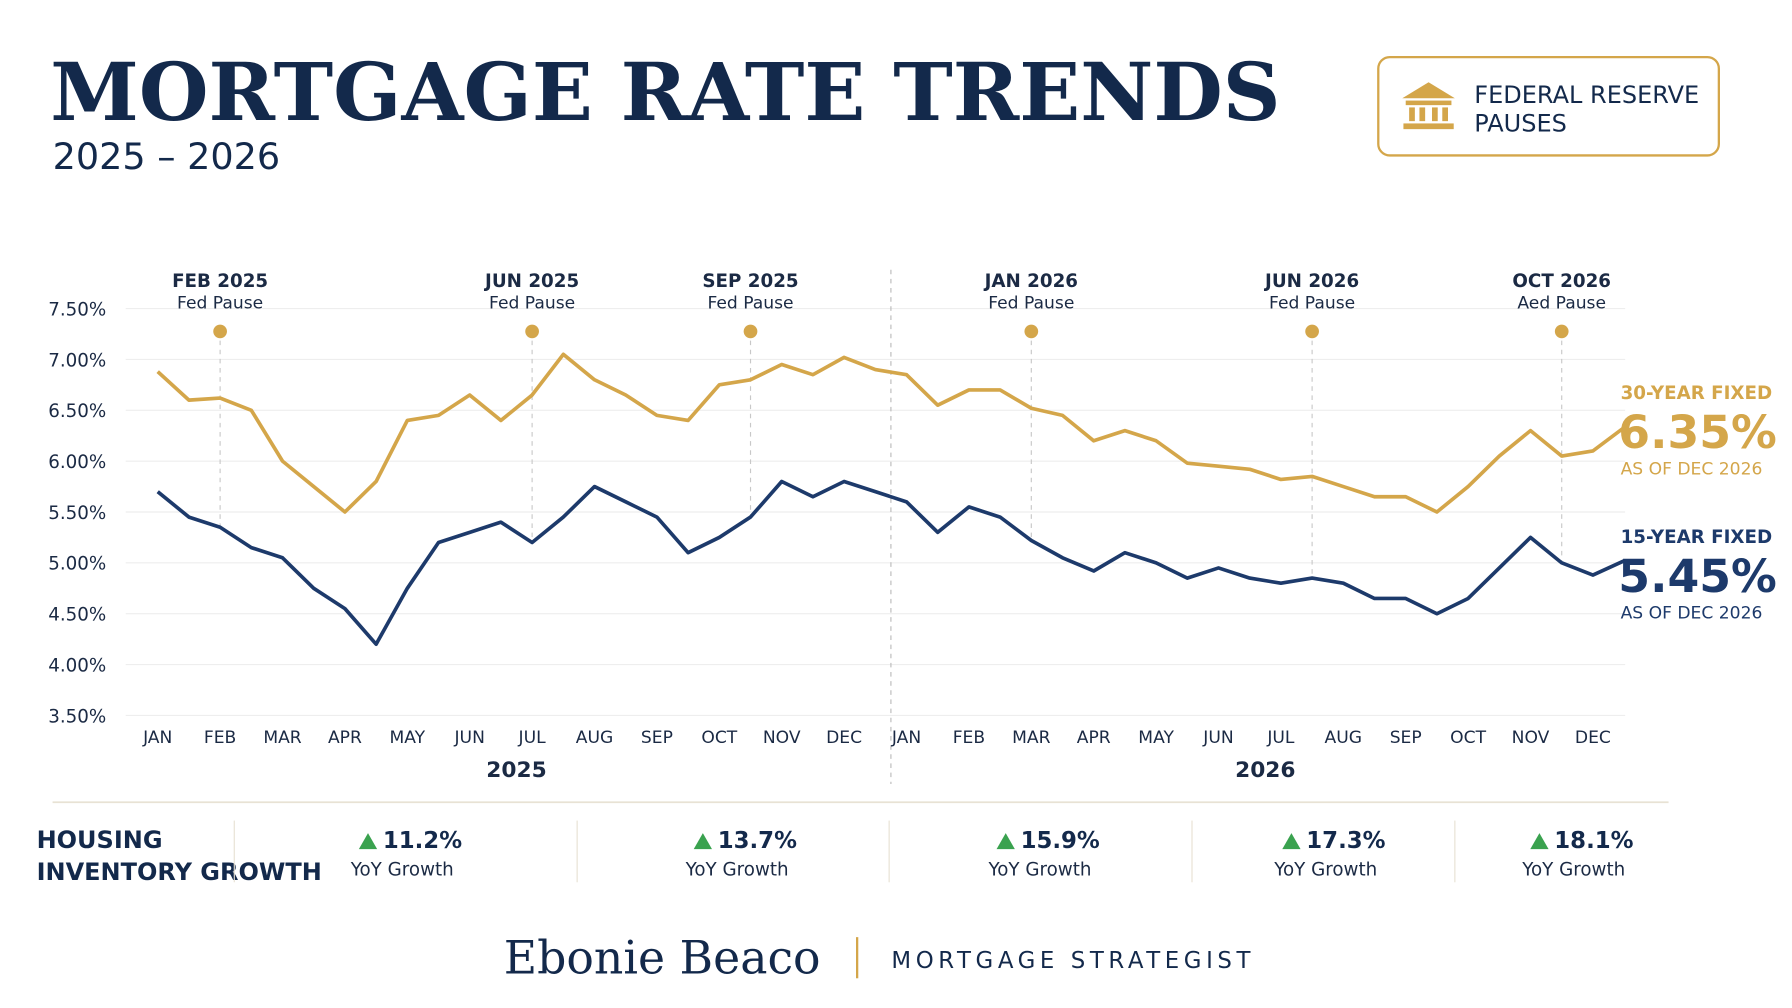  Describe the element at coordinates (100, 840) in the screenshot. I see `inventory-title: HOUSING` at that location.